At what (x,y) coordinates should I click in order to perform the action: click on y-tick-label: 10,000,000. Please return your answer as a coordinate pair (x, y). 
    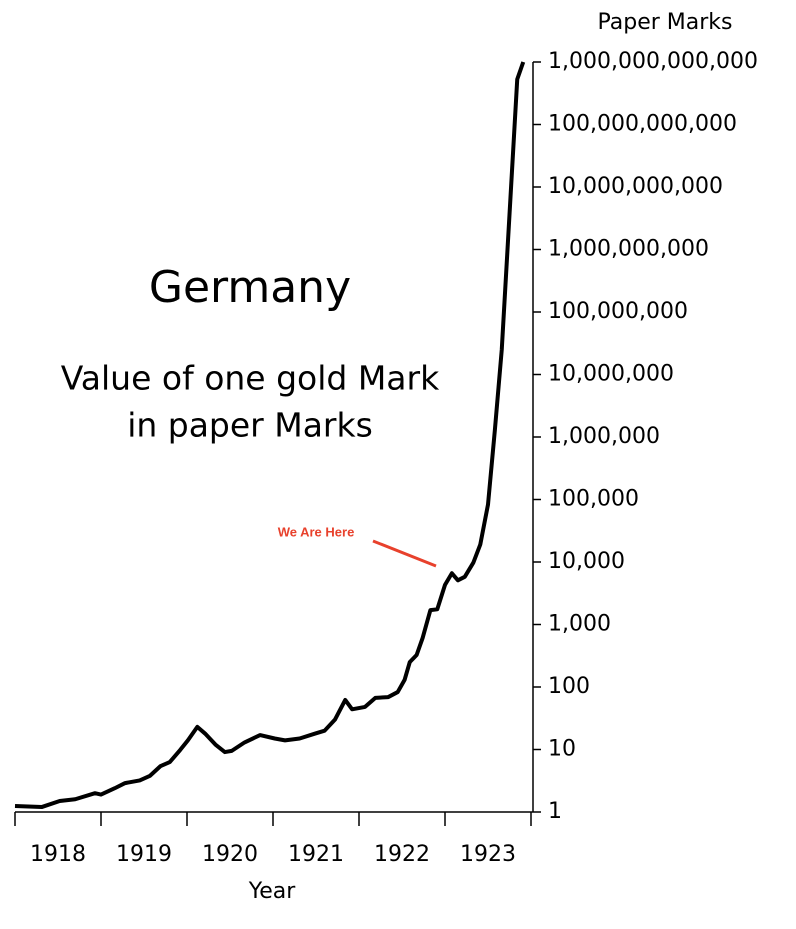
    Looking at the image, I should click on (611, 374).